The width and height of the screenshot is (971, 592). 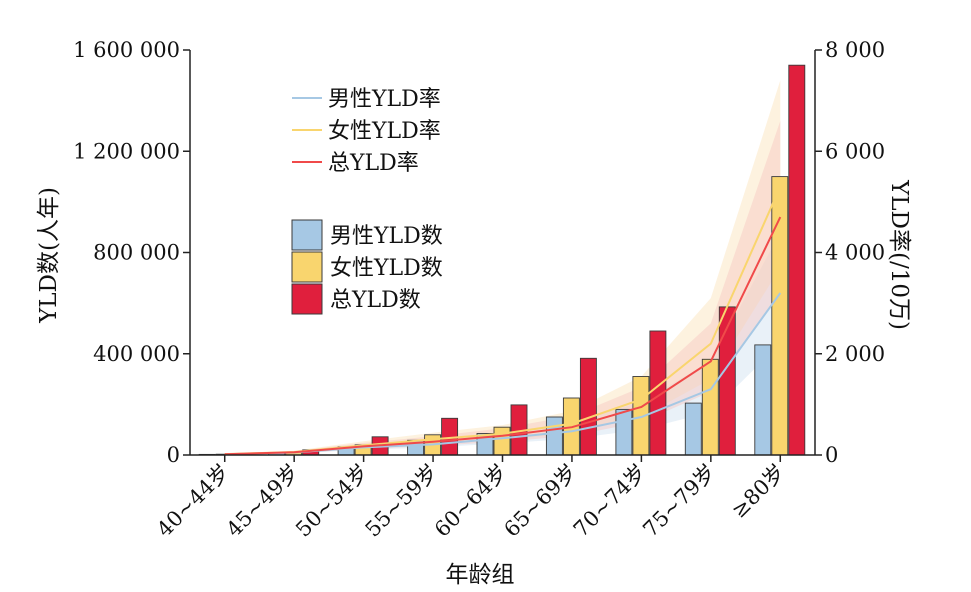 I want to click on x-tick-label-3: 50~54岁, so click(x=332, y=501).